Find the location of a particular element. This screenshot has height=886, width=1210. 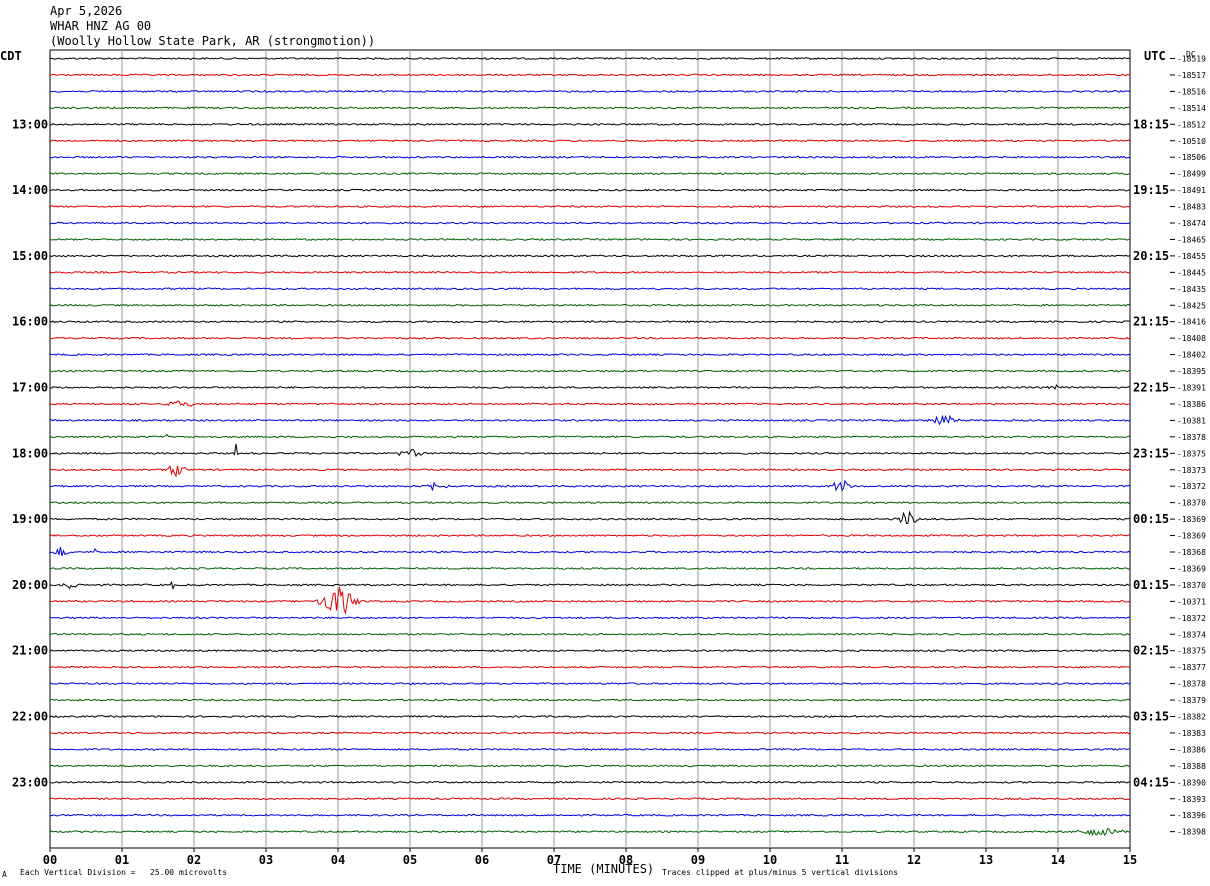

dc-offset-label: -18435 is located at coordinates (1191, 289).